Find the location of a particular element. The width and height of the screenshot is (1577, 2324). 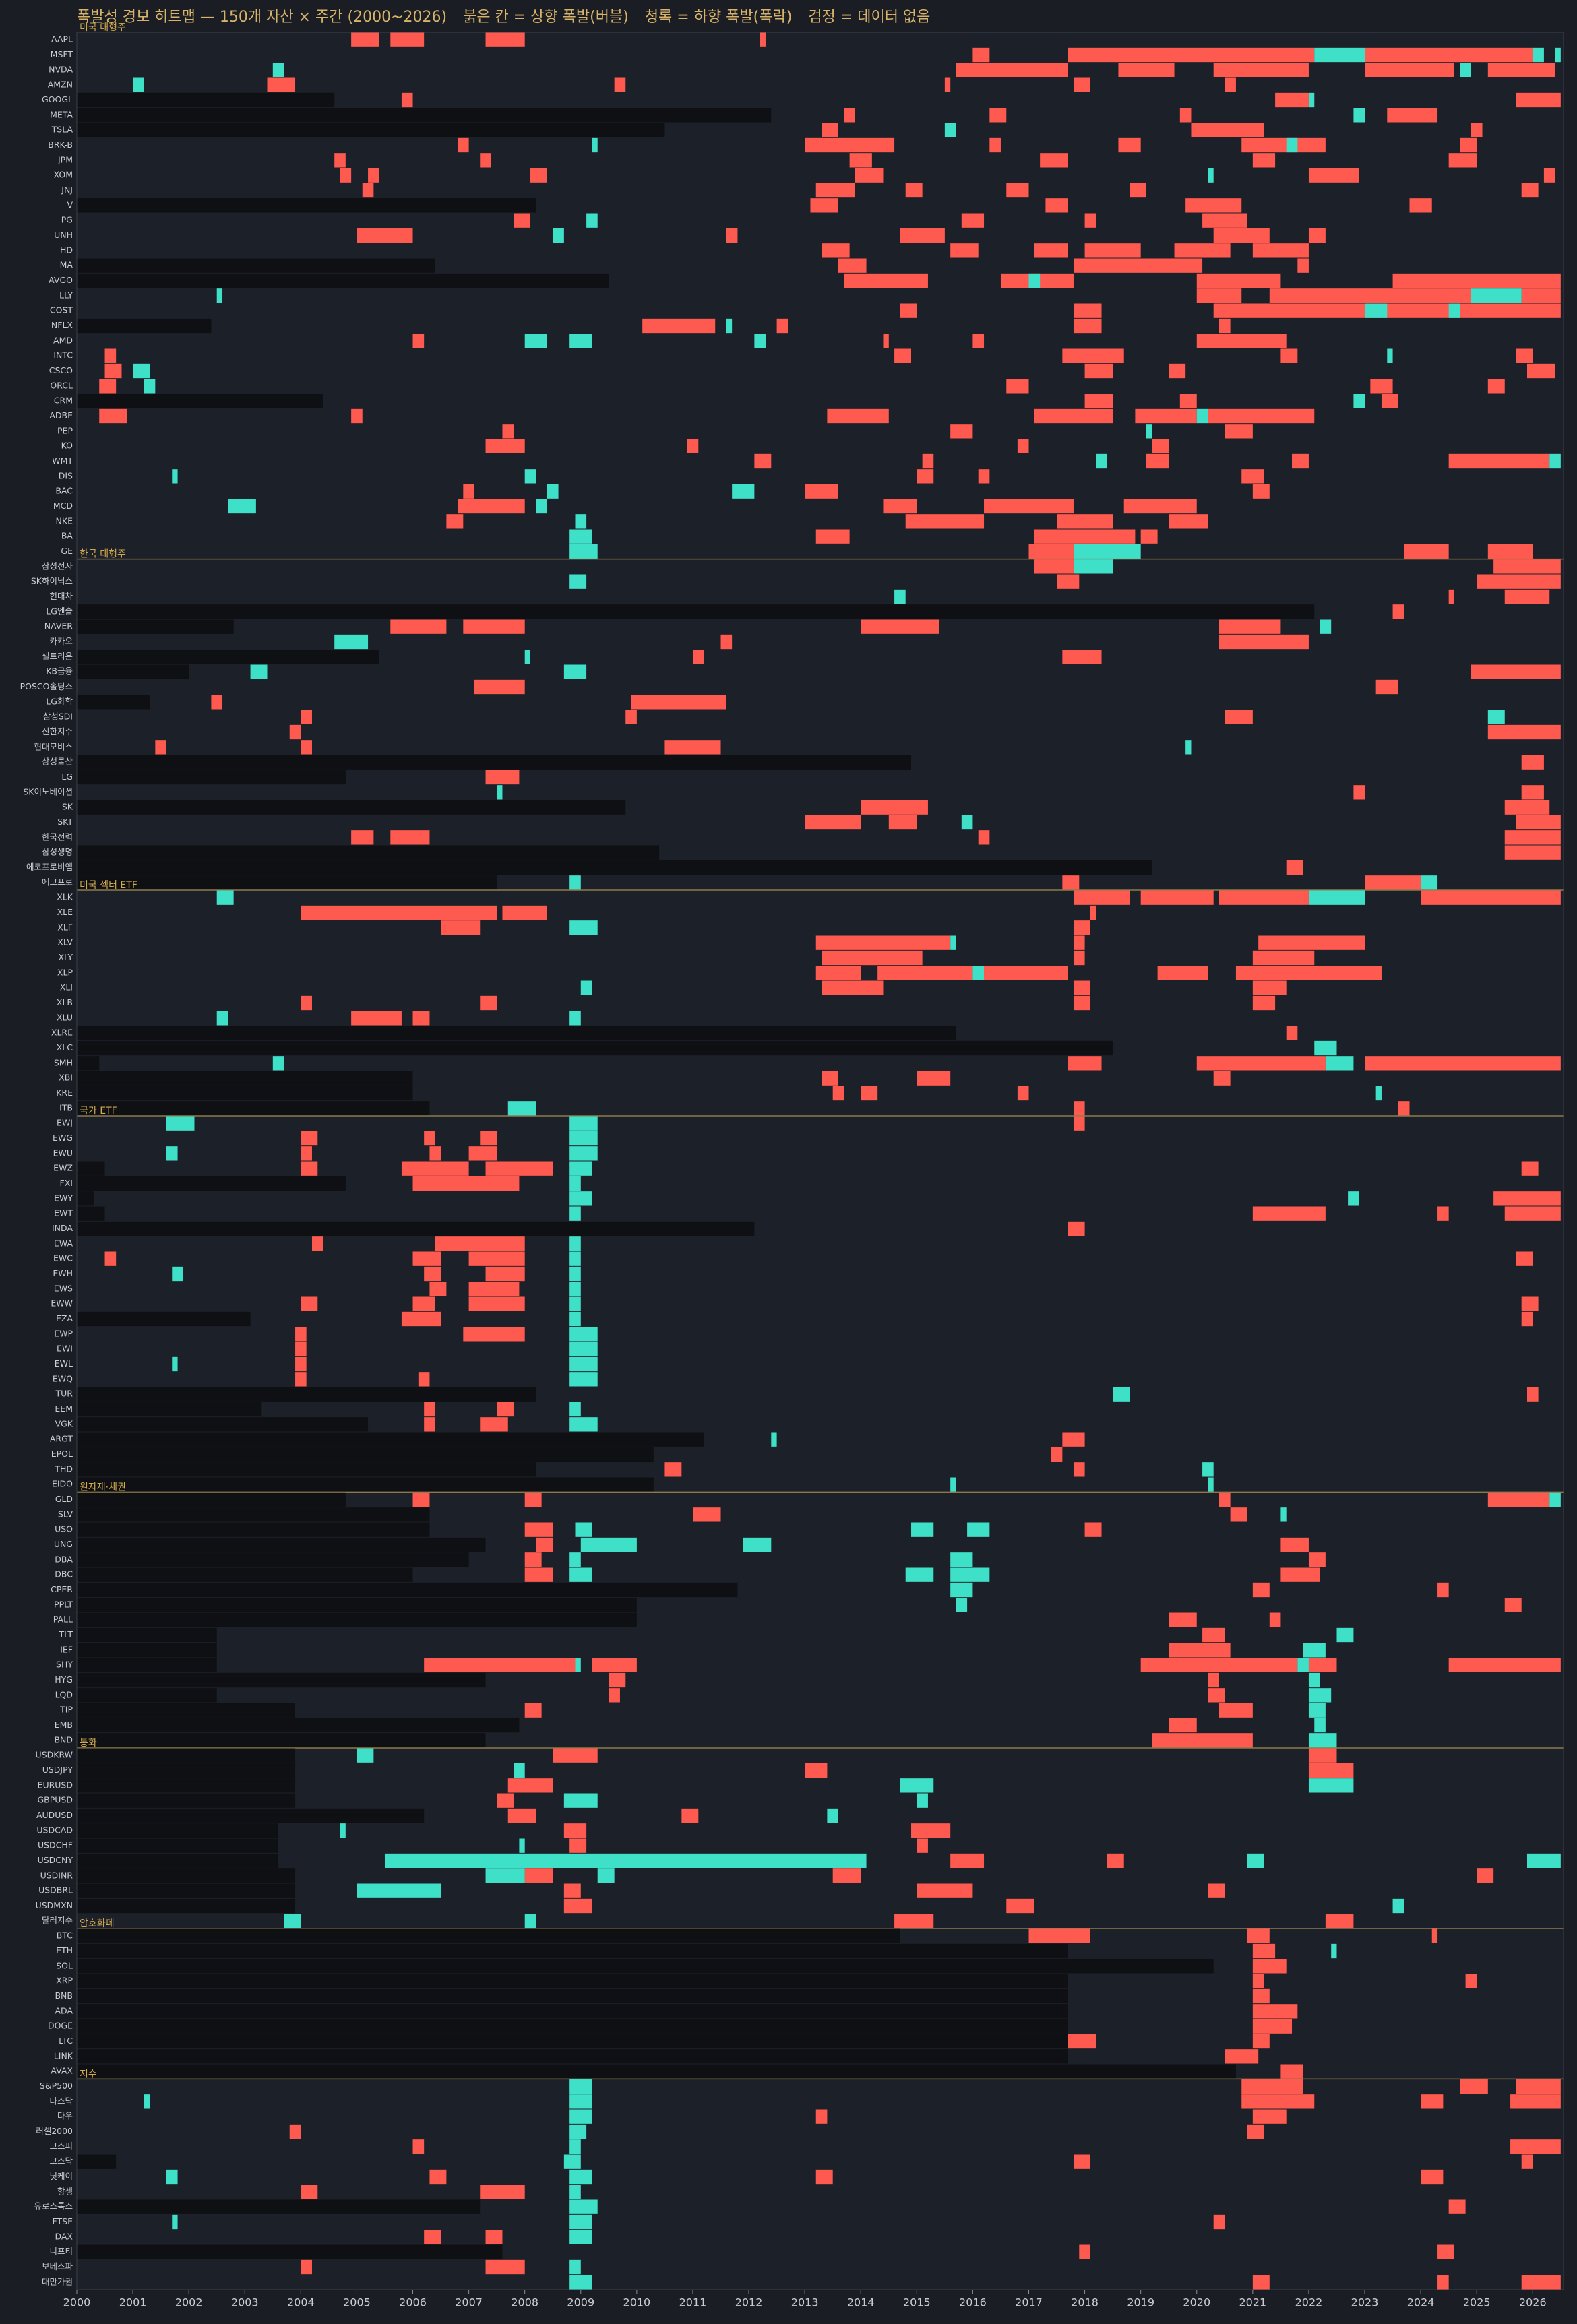

row-label: USDCAD is located at coordinates (55, 1830).